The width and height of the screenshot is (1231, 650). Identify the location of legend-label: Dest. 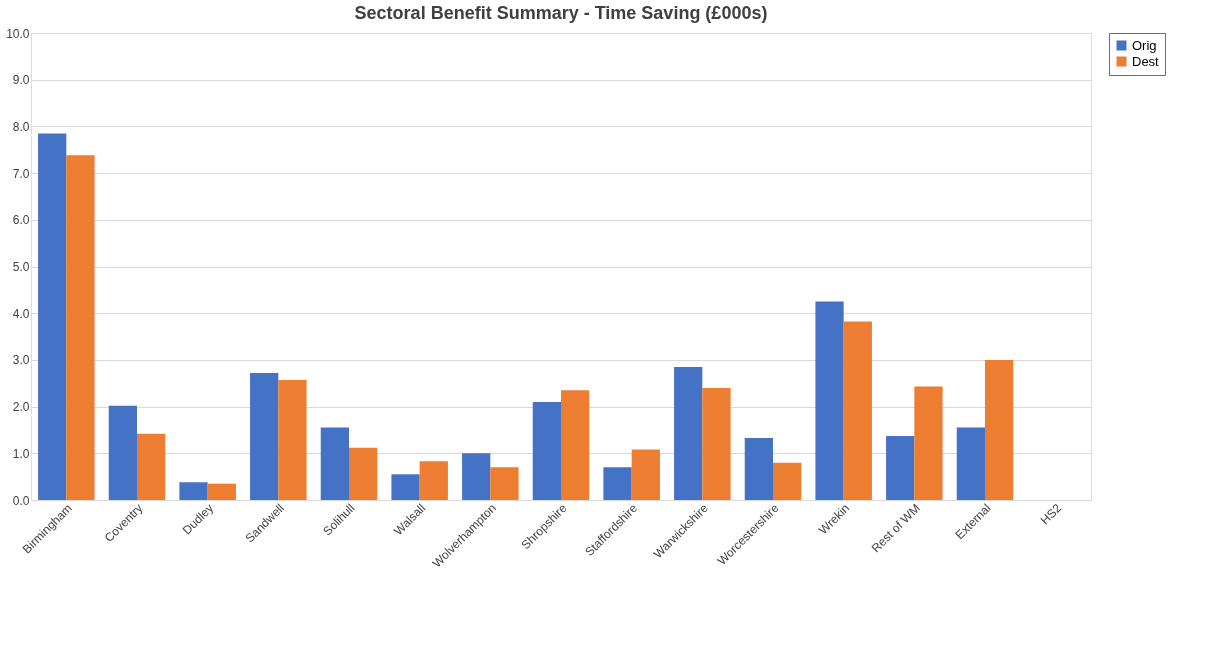
(1146, 61).